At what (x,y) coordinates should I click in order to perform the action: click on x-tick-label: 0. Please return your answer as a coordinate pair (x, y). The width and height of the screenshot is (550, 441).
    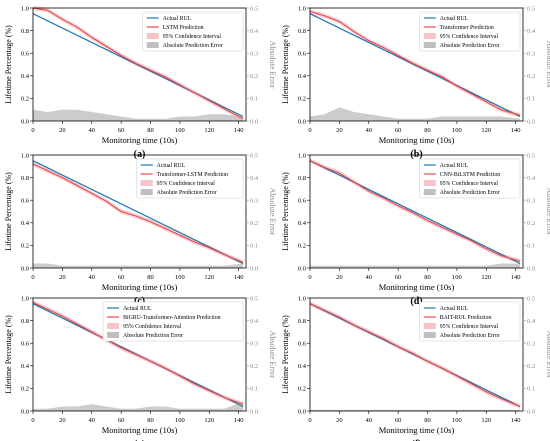
    Looking at the image, I should click on (309, 130).